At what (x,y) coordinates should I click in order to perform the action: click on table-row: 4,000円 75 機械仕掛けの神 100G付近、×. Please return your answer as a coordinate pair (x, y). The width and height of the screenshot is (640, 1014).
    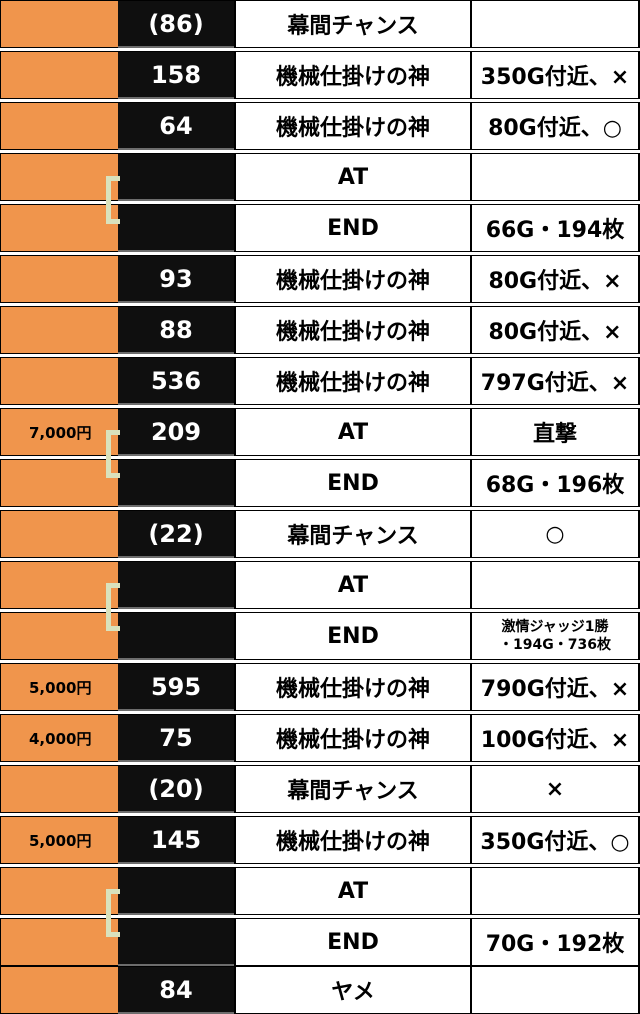
    Looking at the image, I should click on (320, 739).